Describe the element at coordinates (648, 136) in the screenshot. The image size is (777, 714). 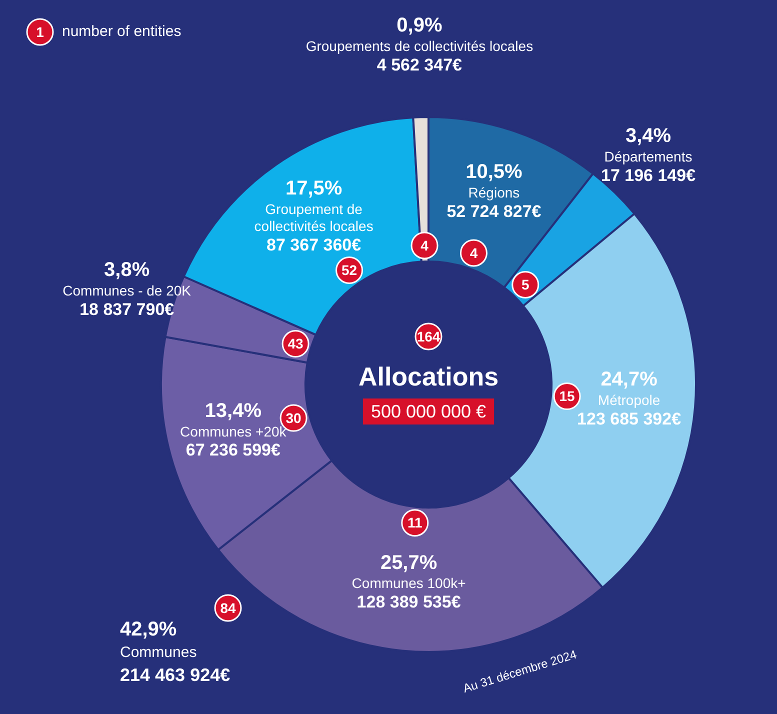
I see `text: 3,4%` at that location.